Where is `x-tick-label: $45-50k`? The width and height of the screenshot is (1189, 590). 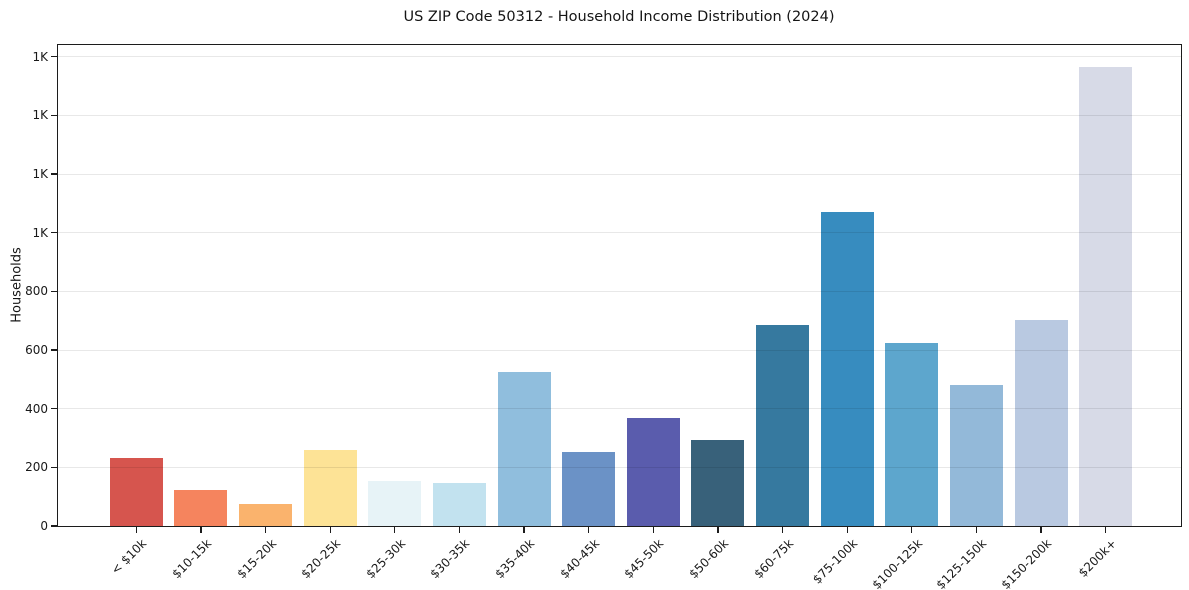 x-tick-label: $45-50k is located at coordinates (644, 559).